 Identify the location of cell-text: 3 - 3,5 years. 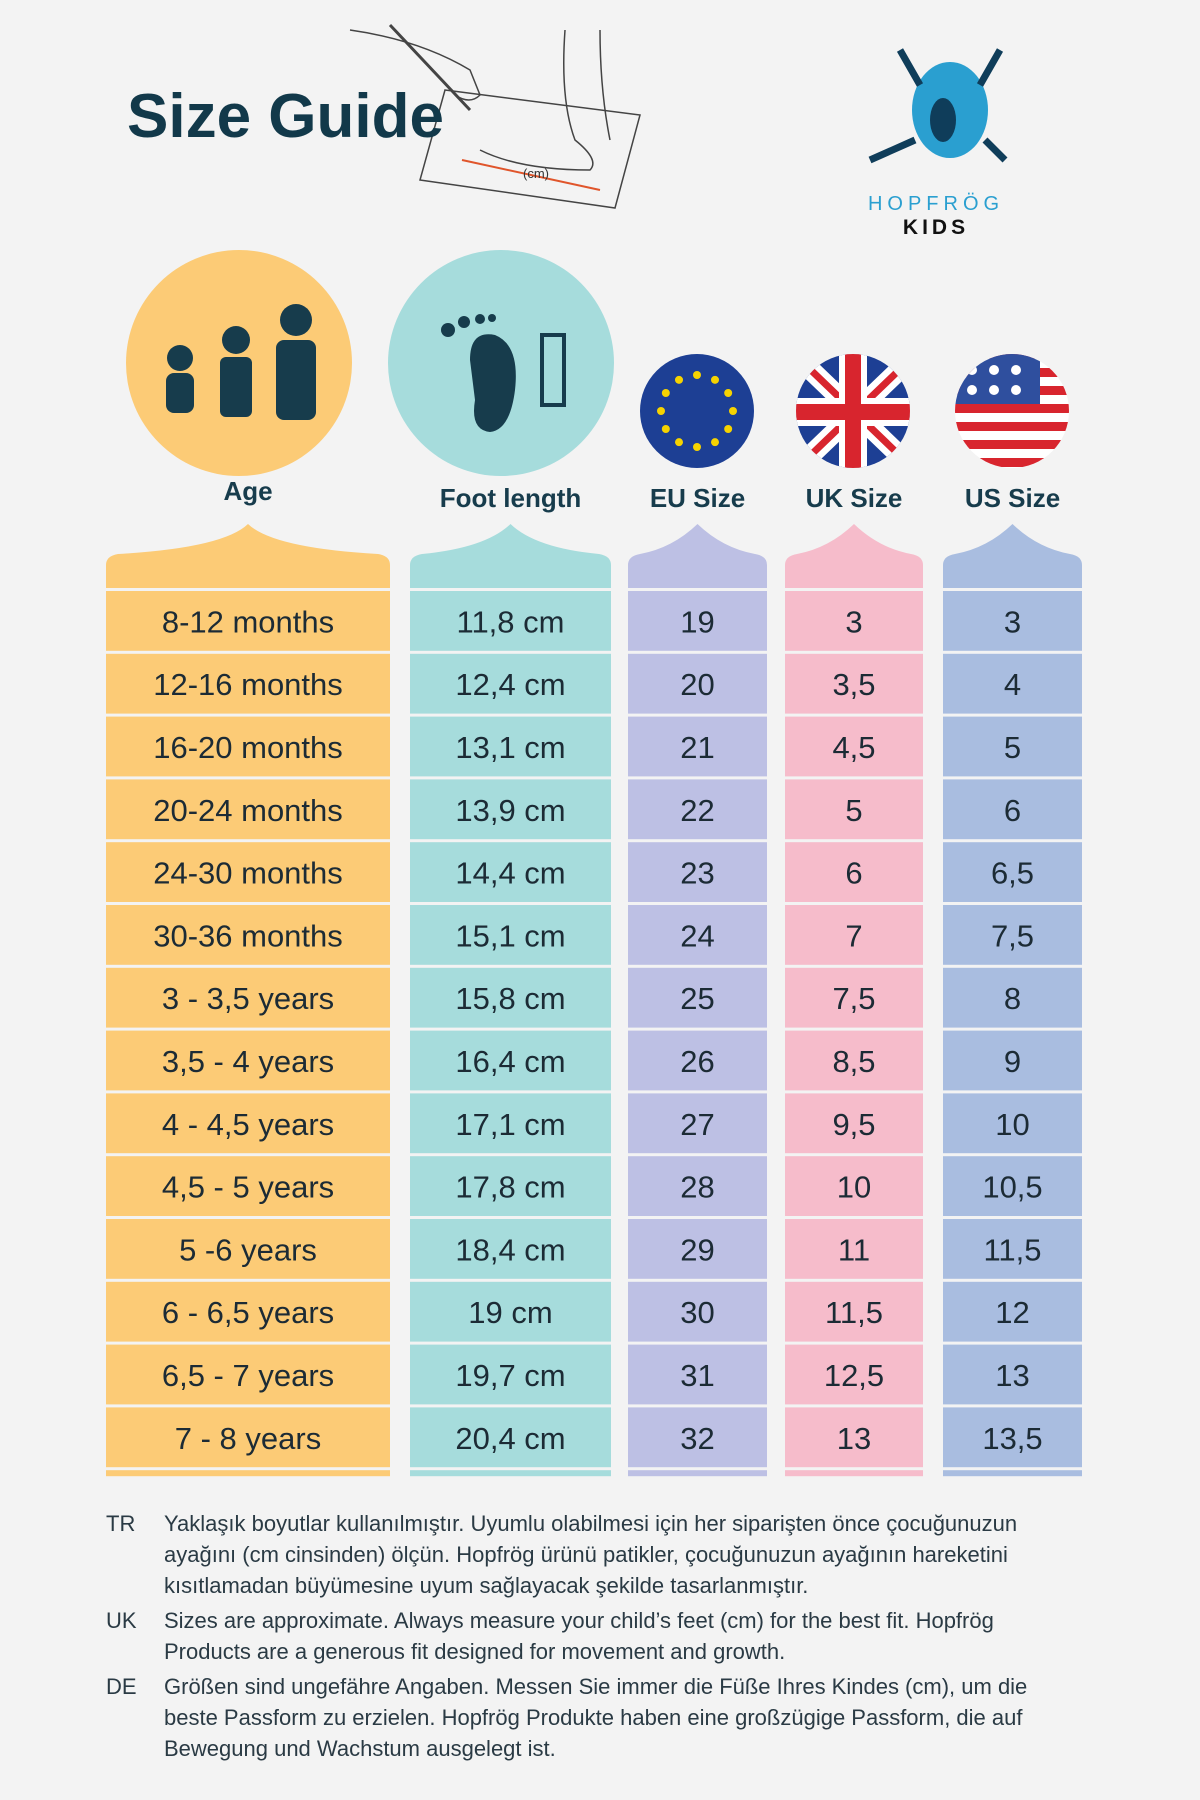
(248, 998).